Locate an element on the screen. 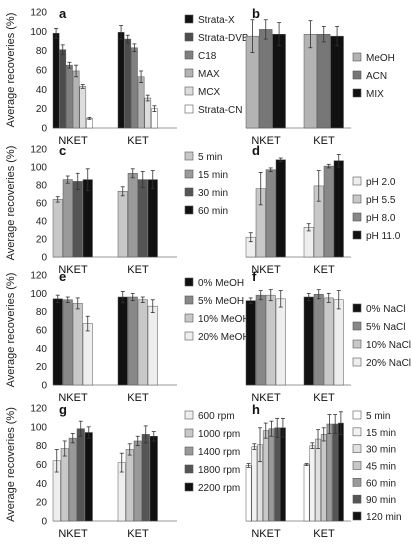  legend-label: pH 2.0 is located at coordinates (381, 182).